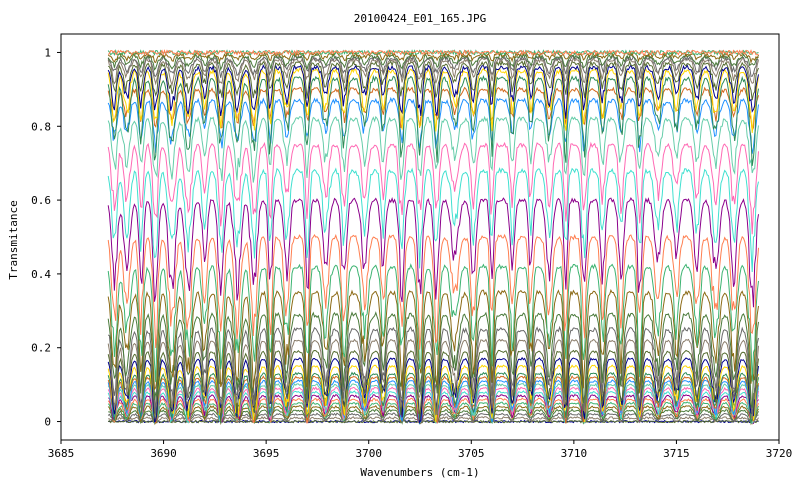  Describe the element at coordinates (471, 453) in the screenshot. I see `x-tick-label: 3705` at that location.